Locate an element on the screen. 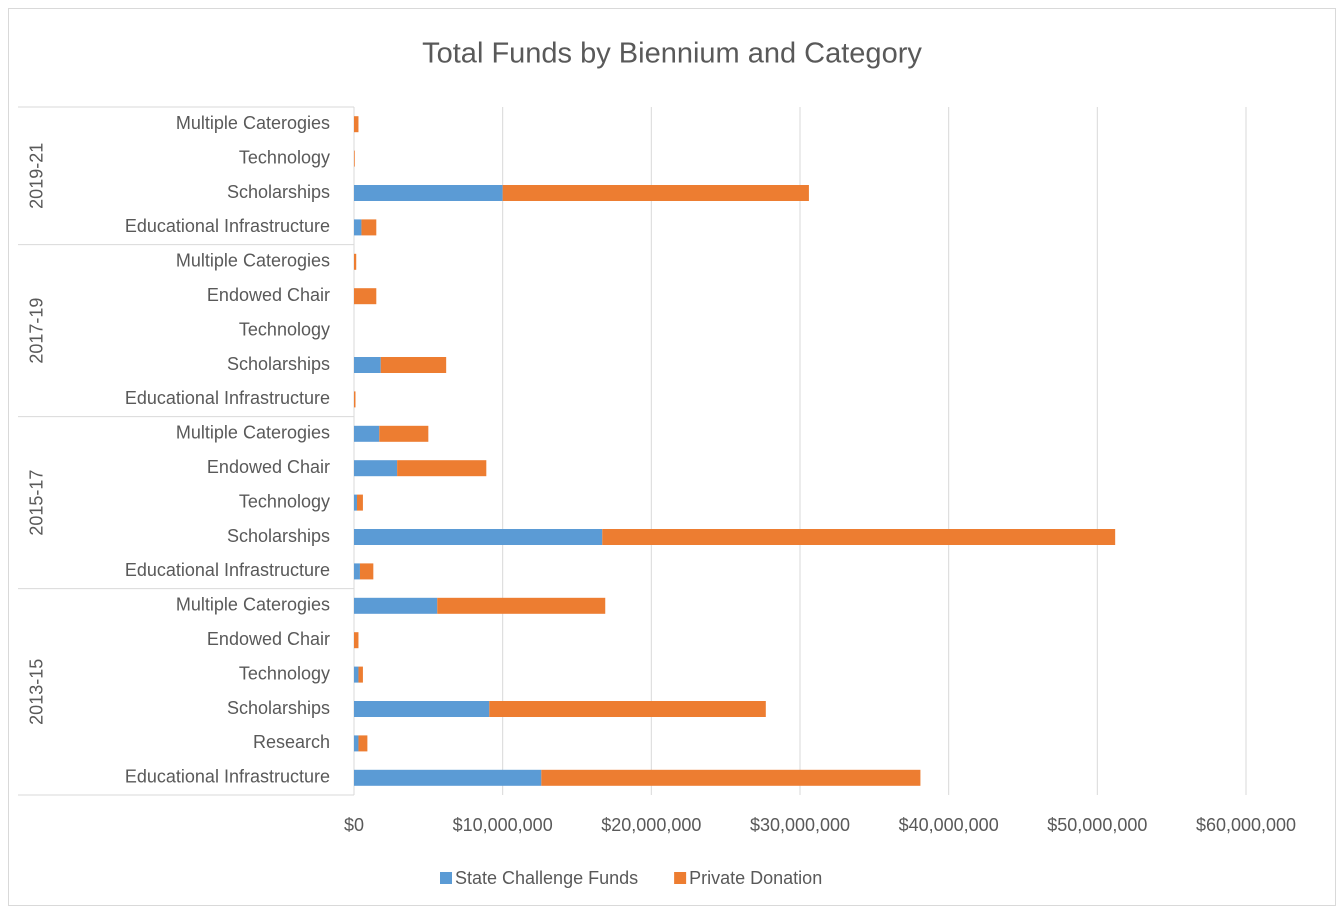  x-tick-label: $40,000,000 is located at coordinates (949, 825).